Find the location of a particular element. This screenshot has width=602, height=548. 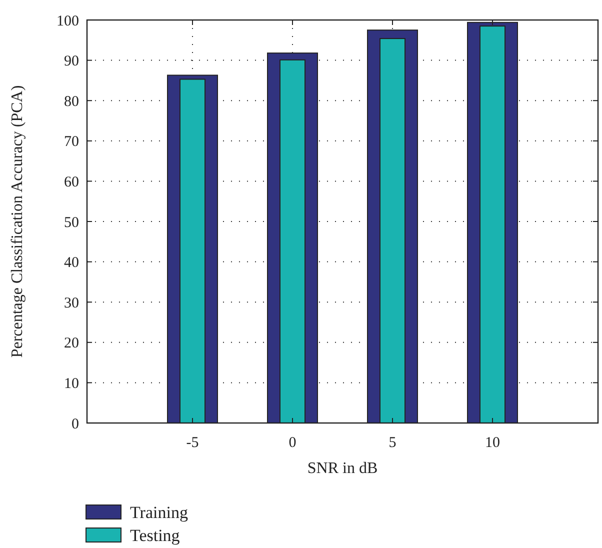

y-tick-label: 100 is located at coordinates (67, 21).